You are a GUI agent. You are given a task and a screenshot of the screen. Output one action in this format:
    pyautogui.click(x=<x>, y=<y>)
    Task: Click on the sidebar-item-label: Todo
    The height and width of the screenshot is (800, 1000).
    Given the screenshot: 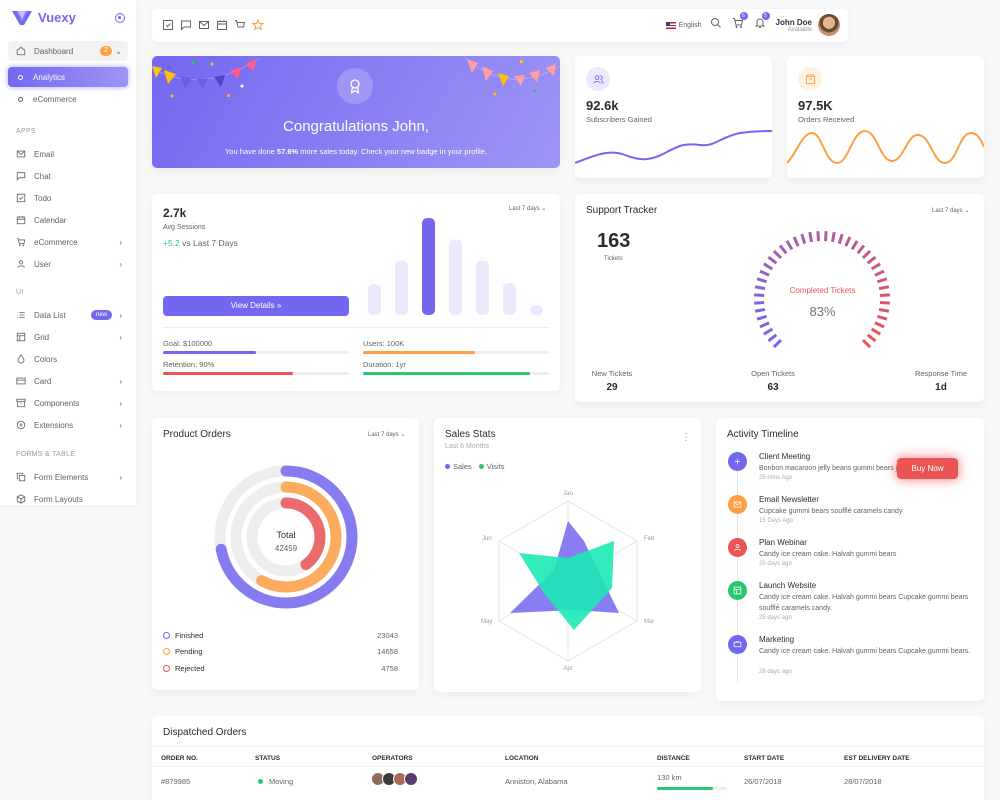 What is the action you would take?
    pyautogui.click(x=43, y=198)
    